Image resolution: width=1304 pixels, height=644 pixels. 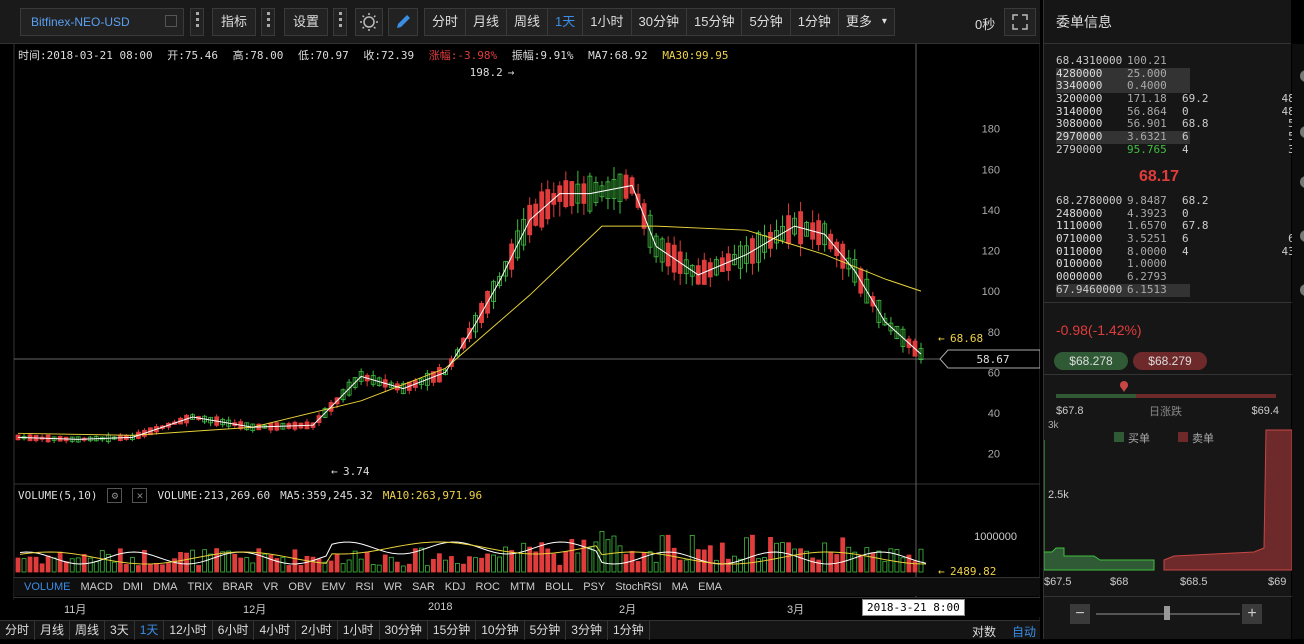 What do you see at coordinates (115, 495) in the screenshot?
I see `volume-settings-icon: ⚙` at bounding box center [115, 495].